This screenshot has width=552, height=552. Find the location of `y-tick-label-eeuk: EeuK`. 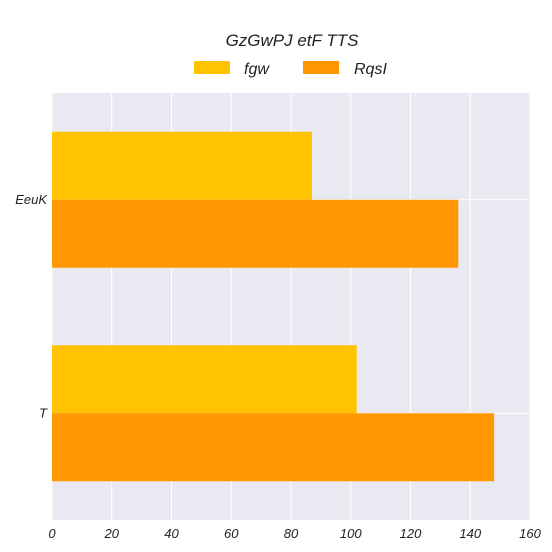

y-tick-label-eeuk: EeuK is located at coordinates (31, 199).